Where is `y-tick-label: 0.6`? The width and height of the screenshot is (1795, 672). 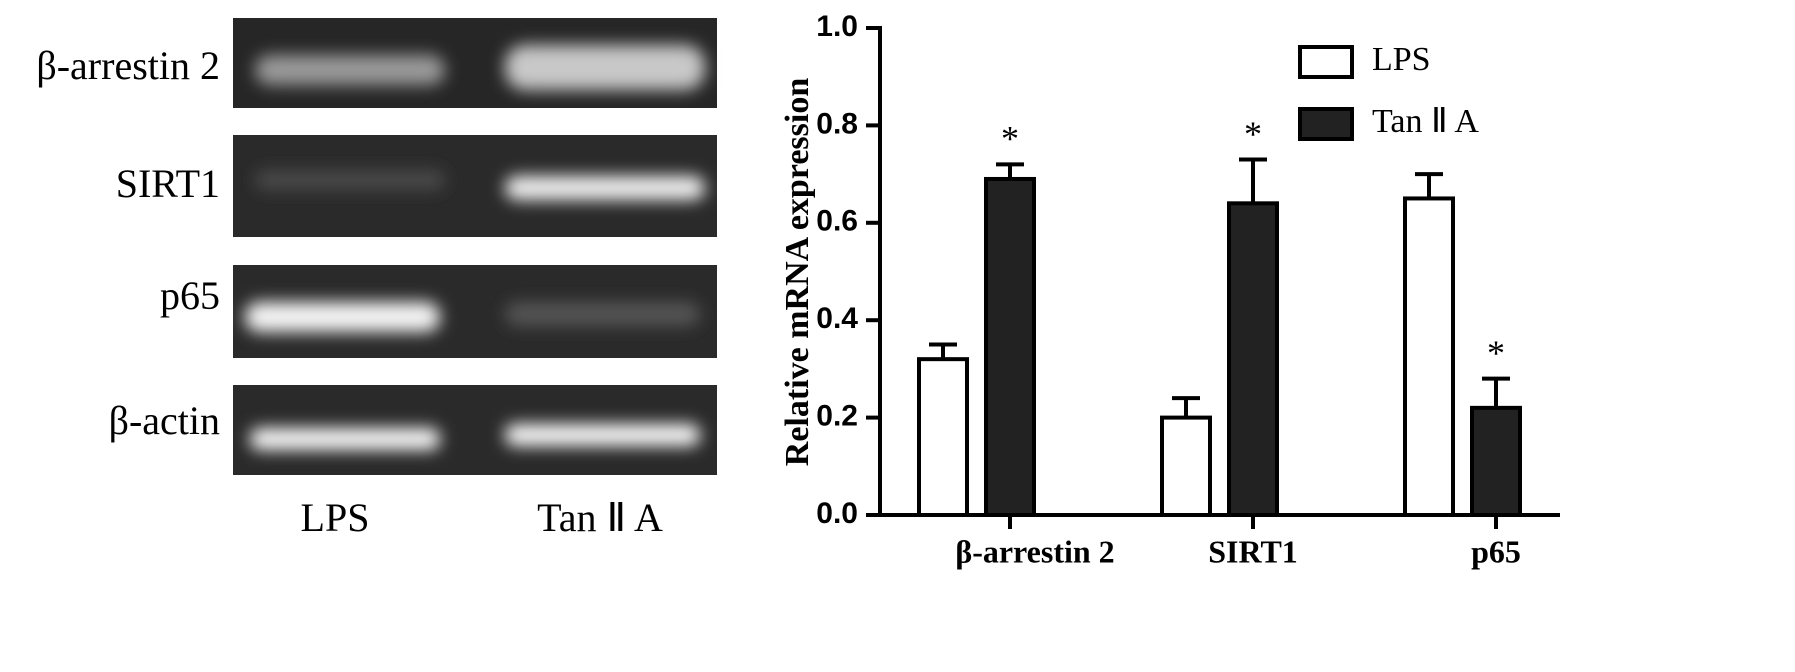
y-tick-label: 0.6 is located at coordinates (837, 221).